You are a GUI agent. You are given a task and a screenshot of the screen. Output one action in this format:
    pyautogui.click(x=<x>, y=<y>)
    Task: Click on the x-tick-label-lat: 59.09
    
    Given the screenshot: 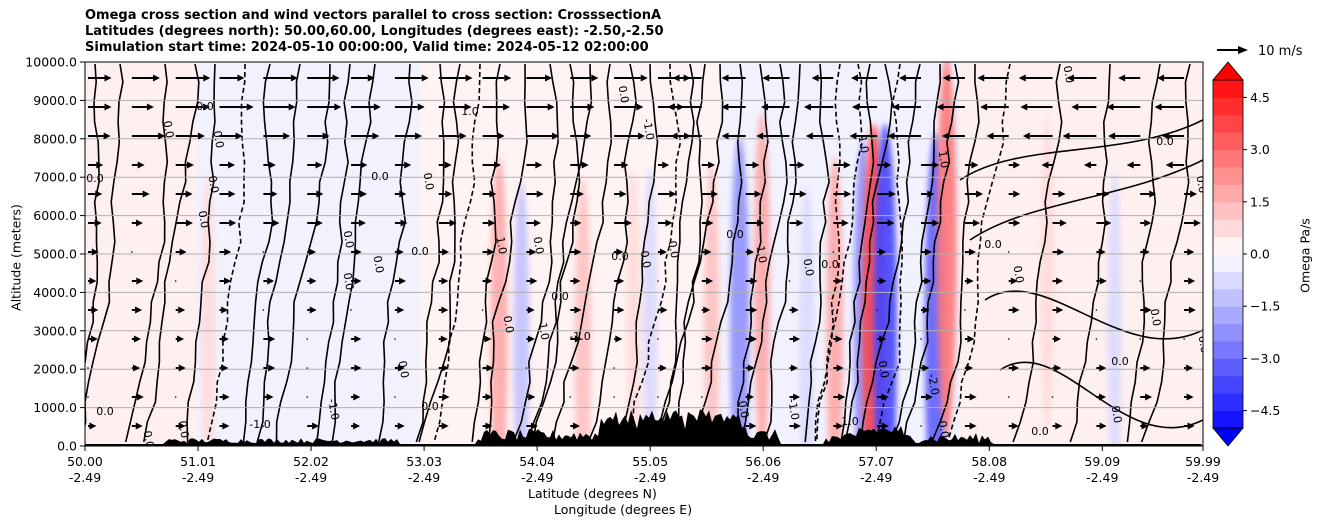 What is the action you would take?
    pyautogui.click(x=1102, y=461)
    